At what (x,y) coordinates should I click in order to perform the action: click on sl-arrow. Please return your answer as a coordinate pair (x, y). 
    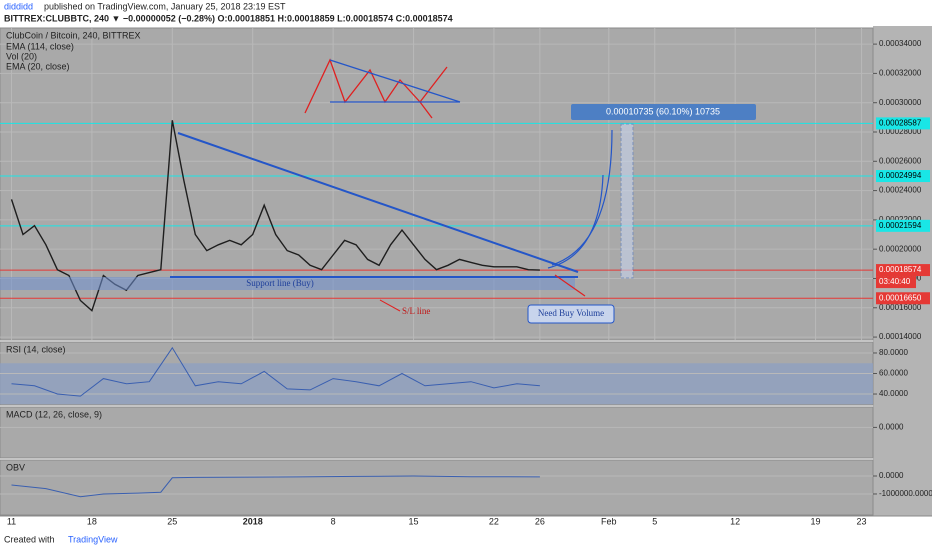
    Looking at the image, I should click on (570, 285).